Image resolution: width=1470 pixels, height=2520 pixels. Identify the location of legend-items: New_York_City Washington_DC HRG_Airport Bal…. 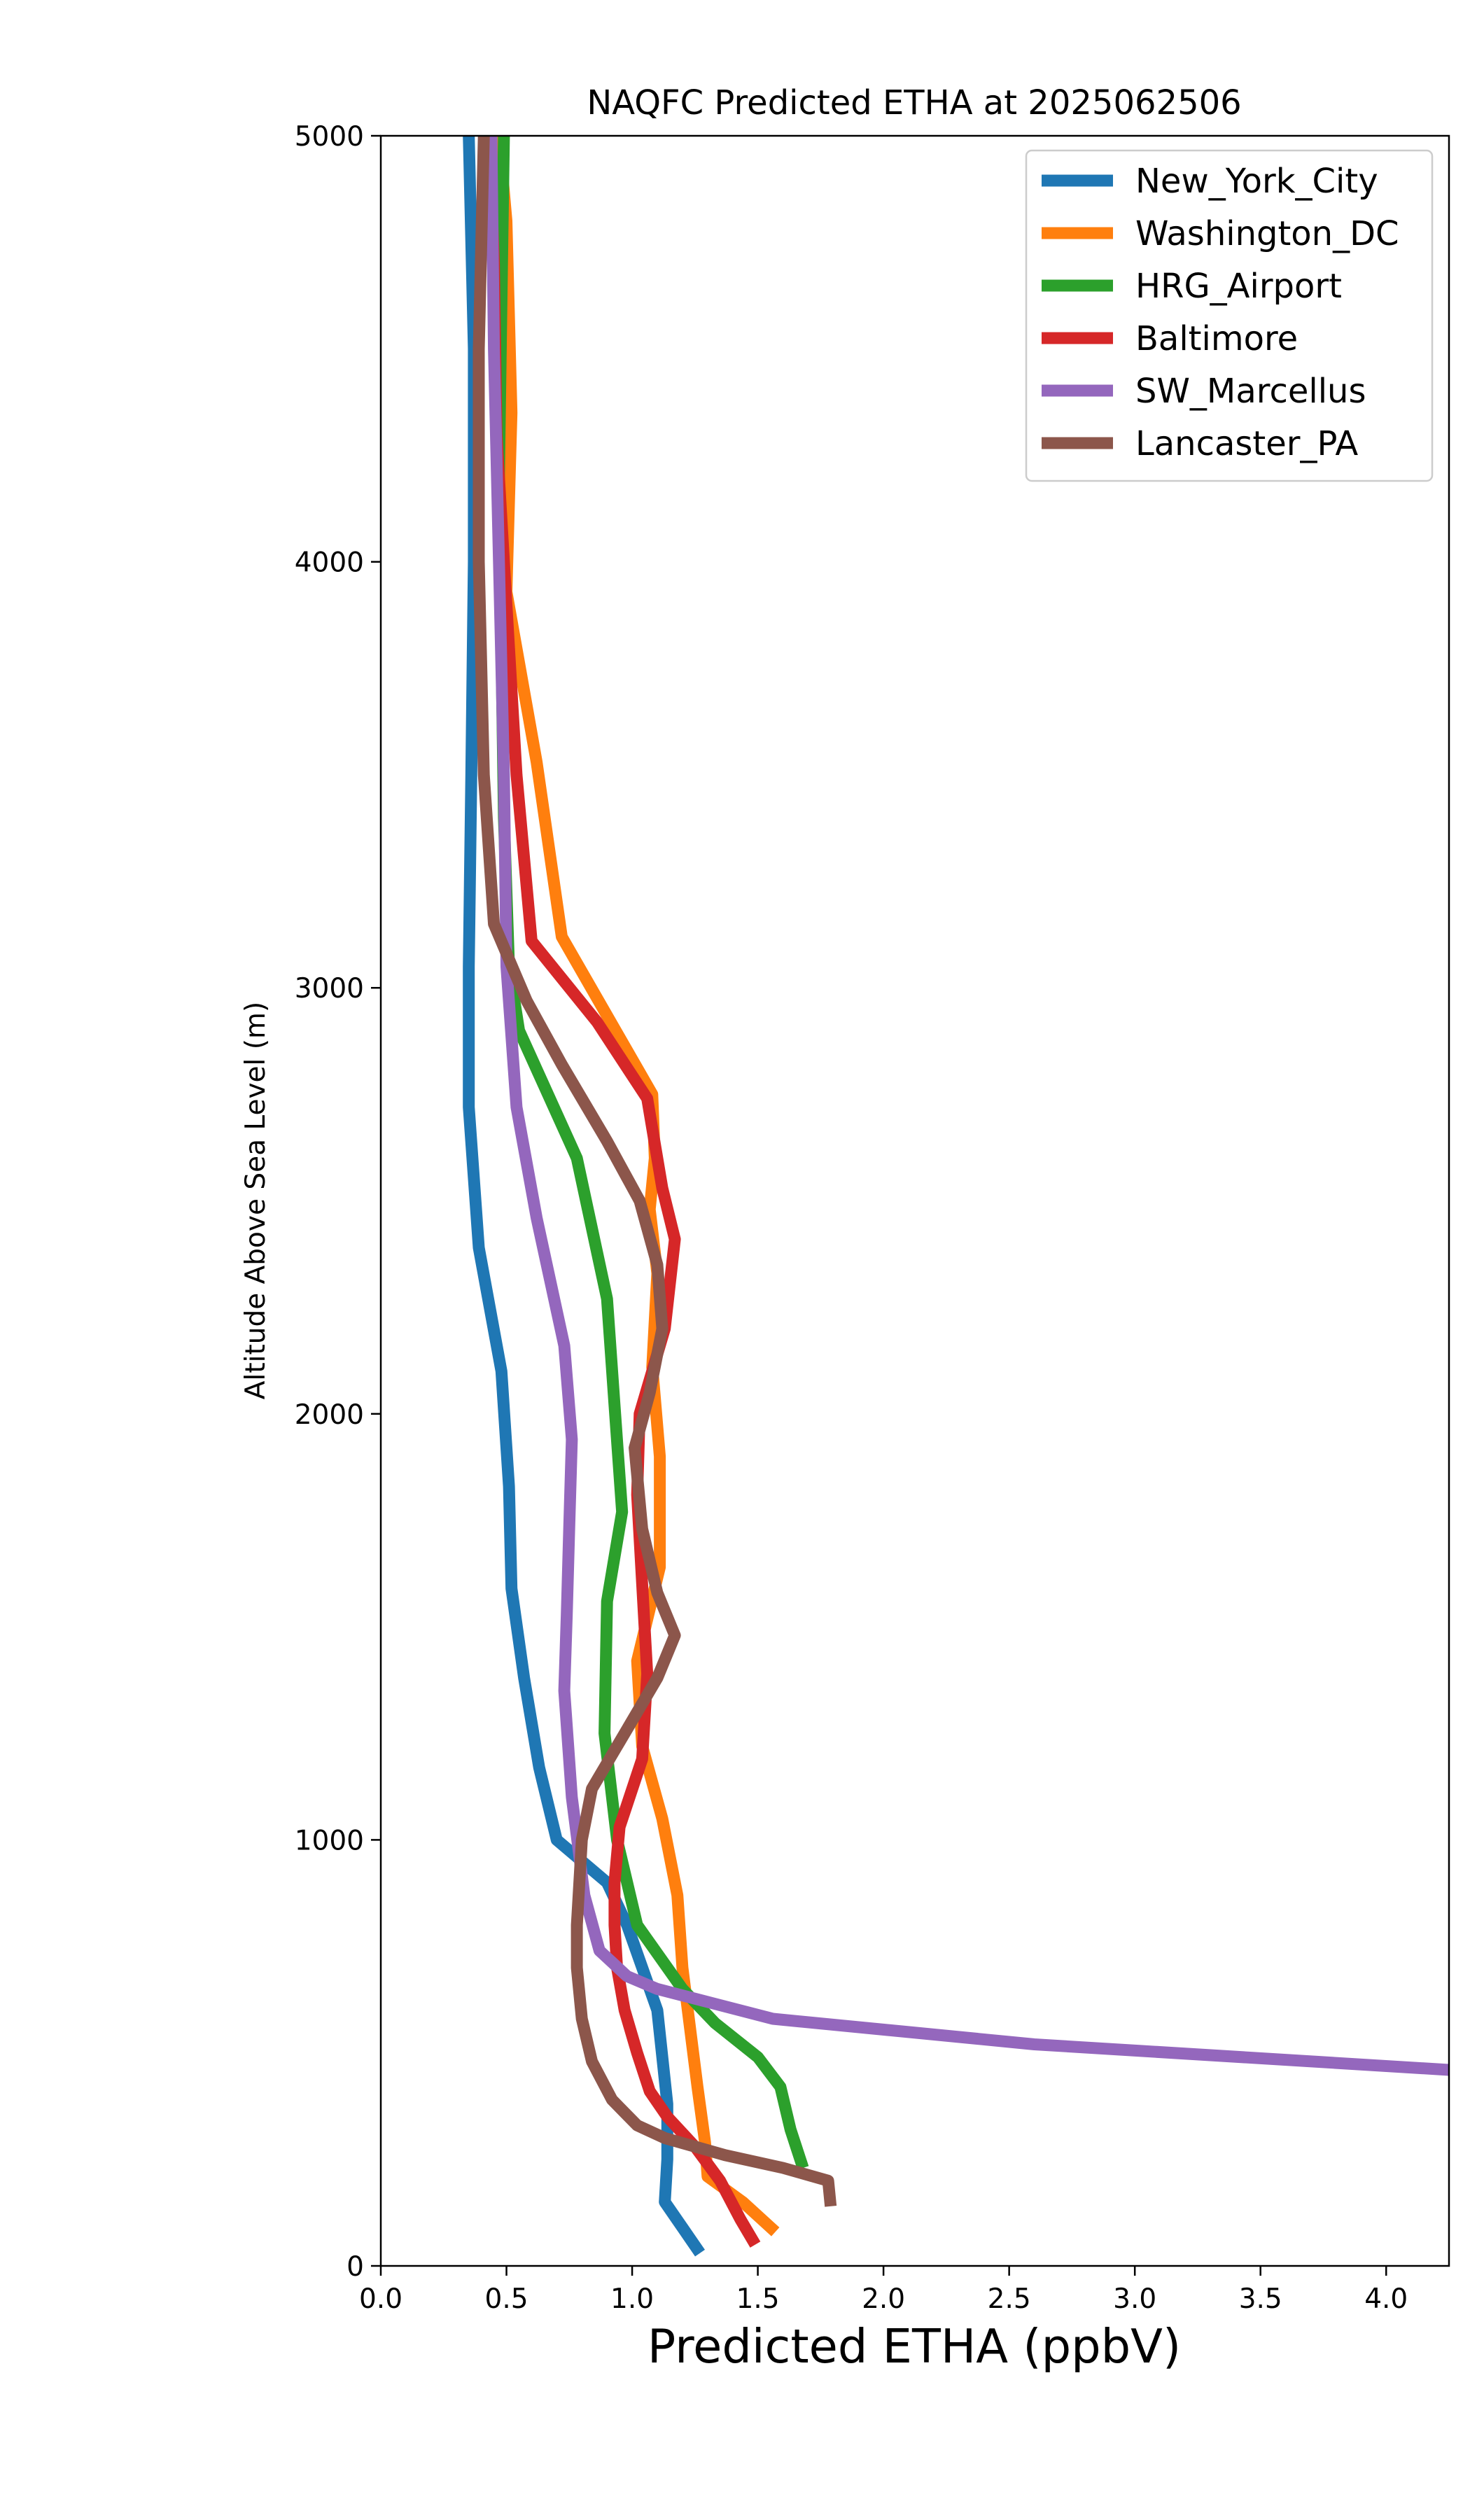
(1220, 312).